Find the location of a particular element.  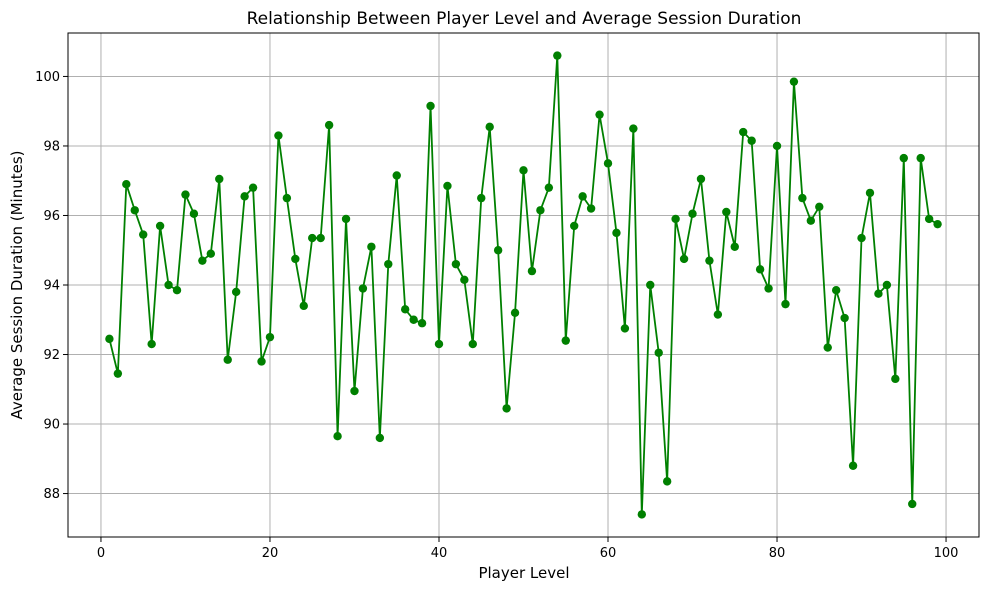

y-tick-label: 90 is located at coordinates (51, 425).